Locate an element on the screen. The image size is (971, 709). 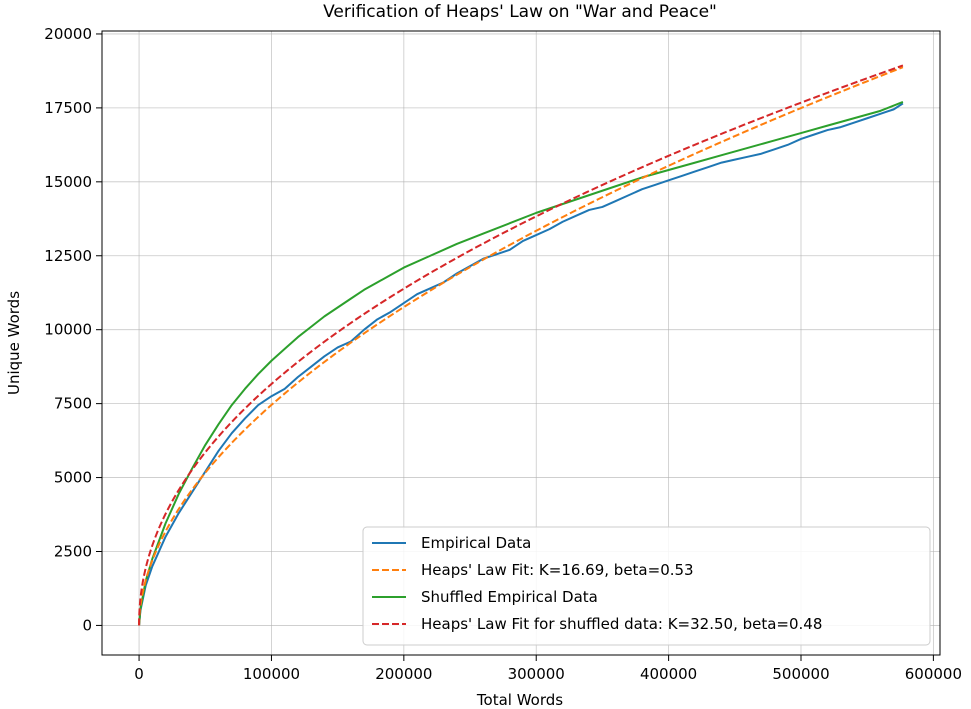
y-tick-label: 0 is located at coordinates (87, 625).